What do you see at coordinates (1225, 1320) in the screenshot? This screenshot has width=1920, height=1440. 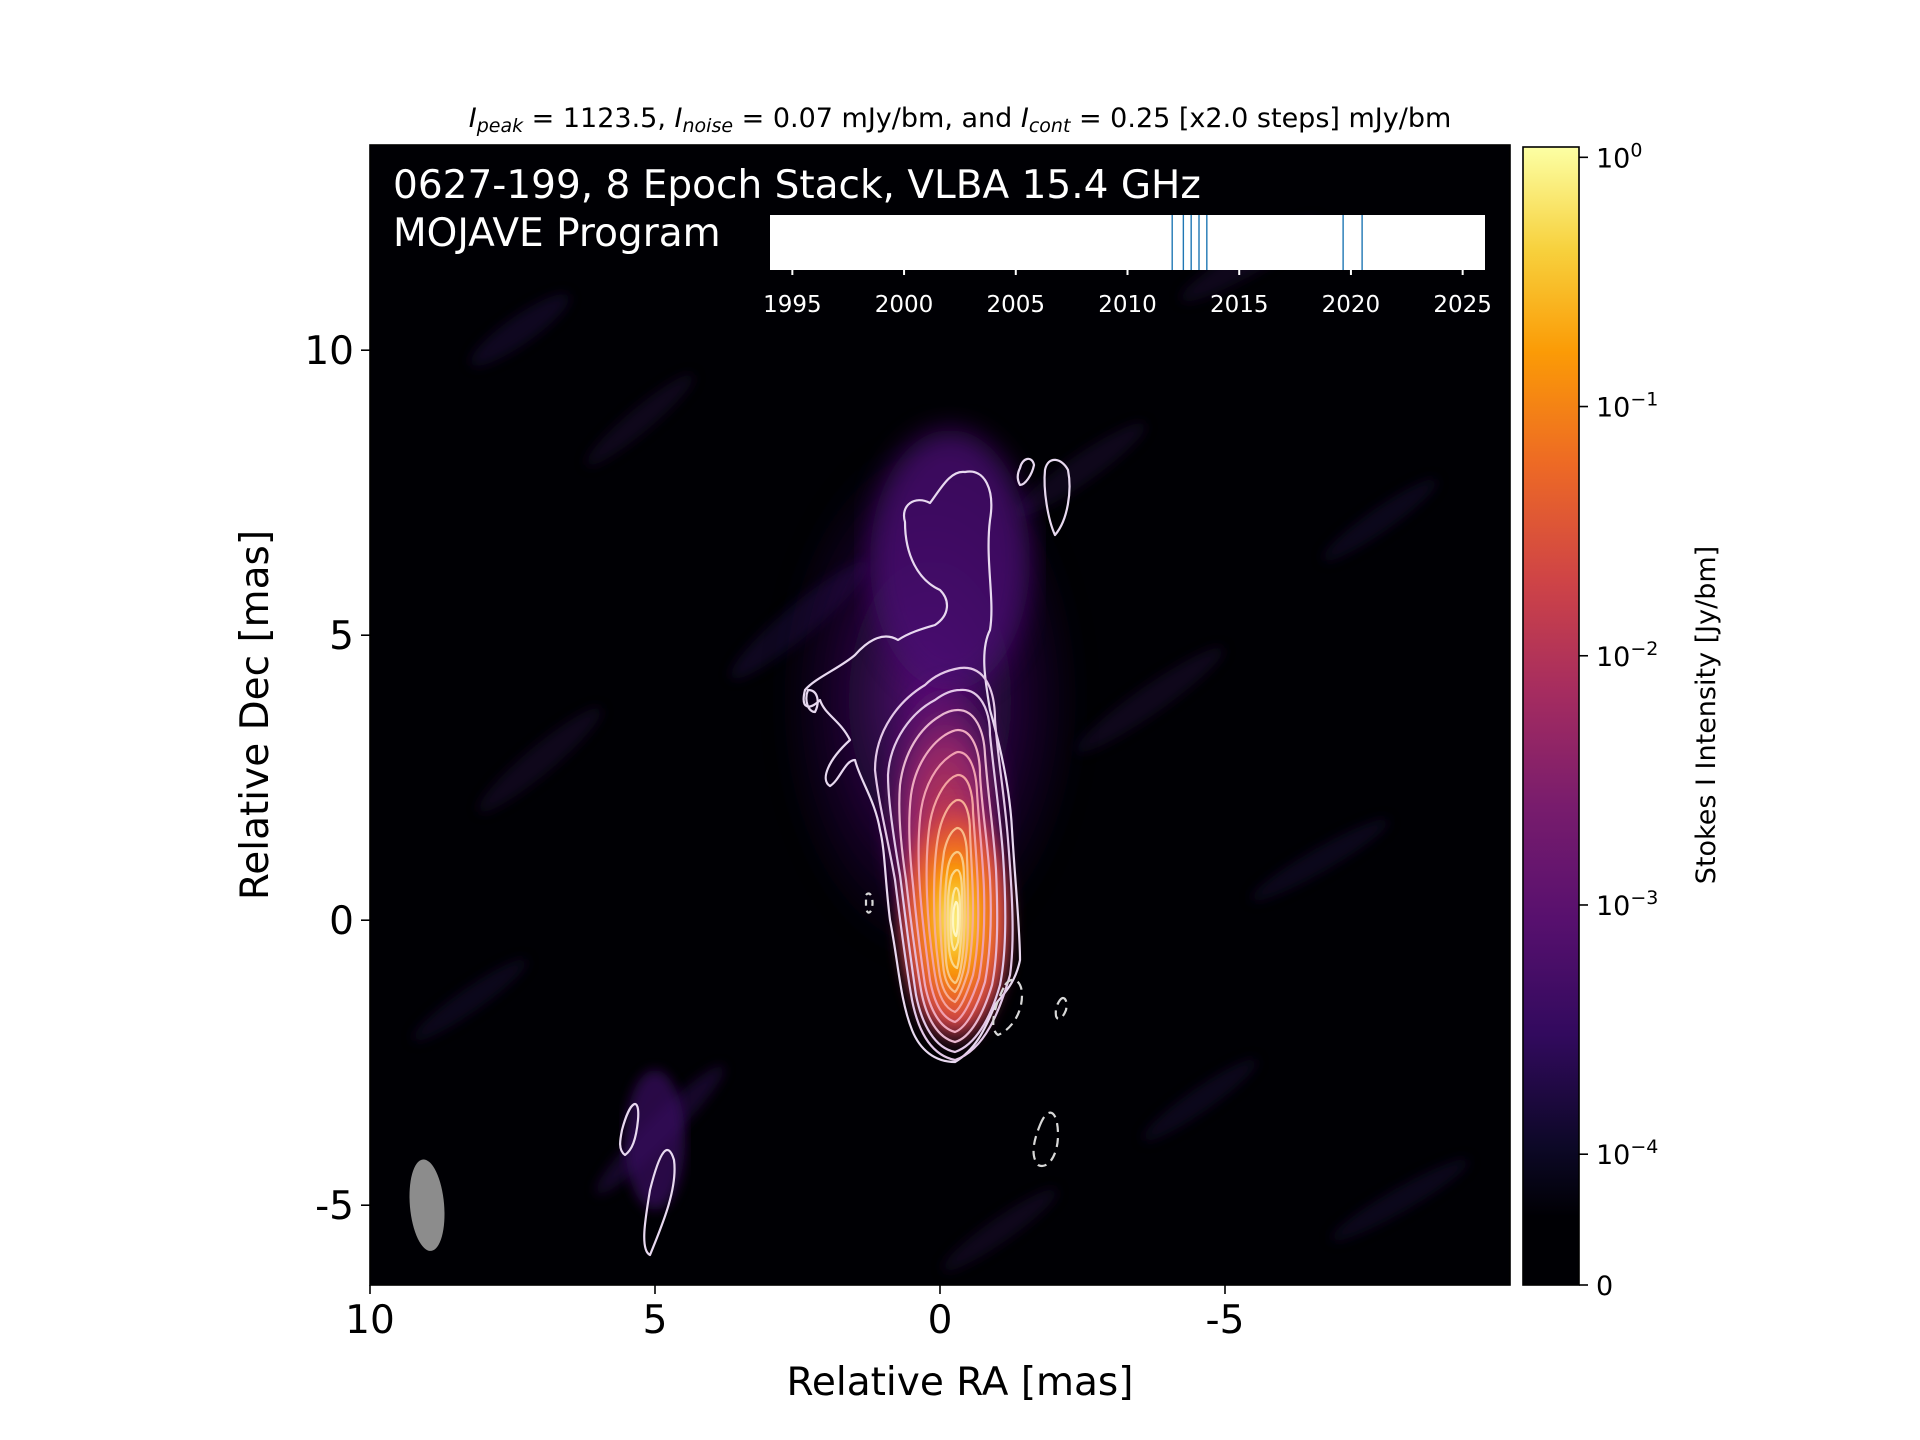 I see `x-tick-label: -5` at bounding box center [1225, 1320].